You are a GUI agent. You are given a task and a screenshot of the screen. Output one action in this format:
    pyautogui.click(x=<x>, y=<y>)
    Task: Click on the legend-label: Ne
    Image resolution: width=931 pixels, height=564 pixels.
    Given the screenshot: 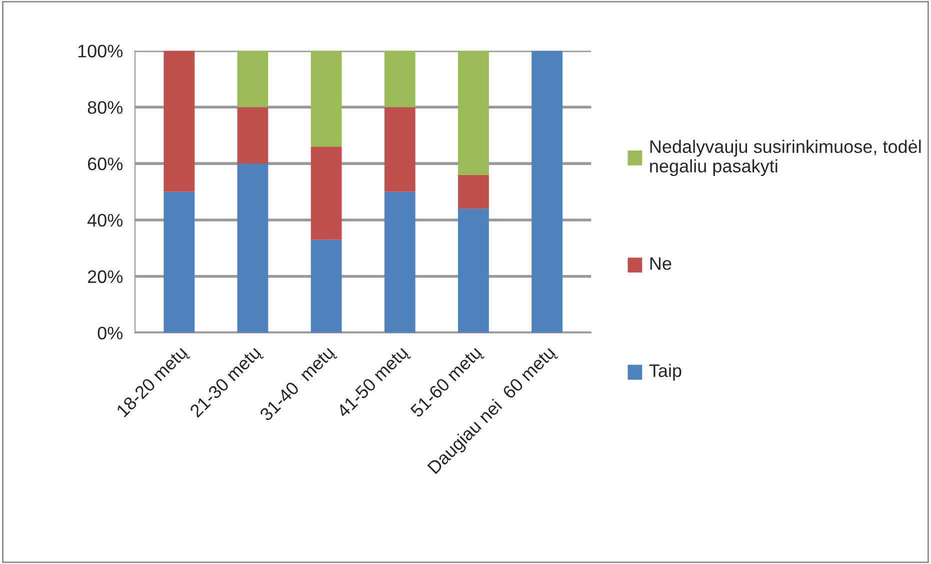 What is the action you would take?
    pyautogui.click(x=661, y=263)
    